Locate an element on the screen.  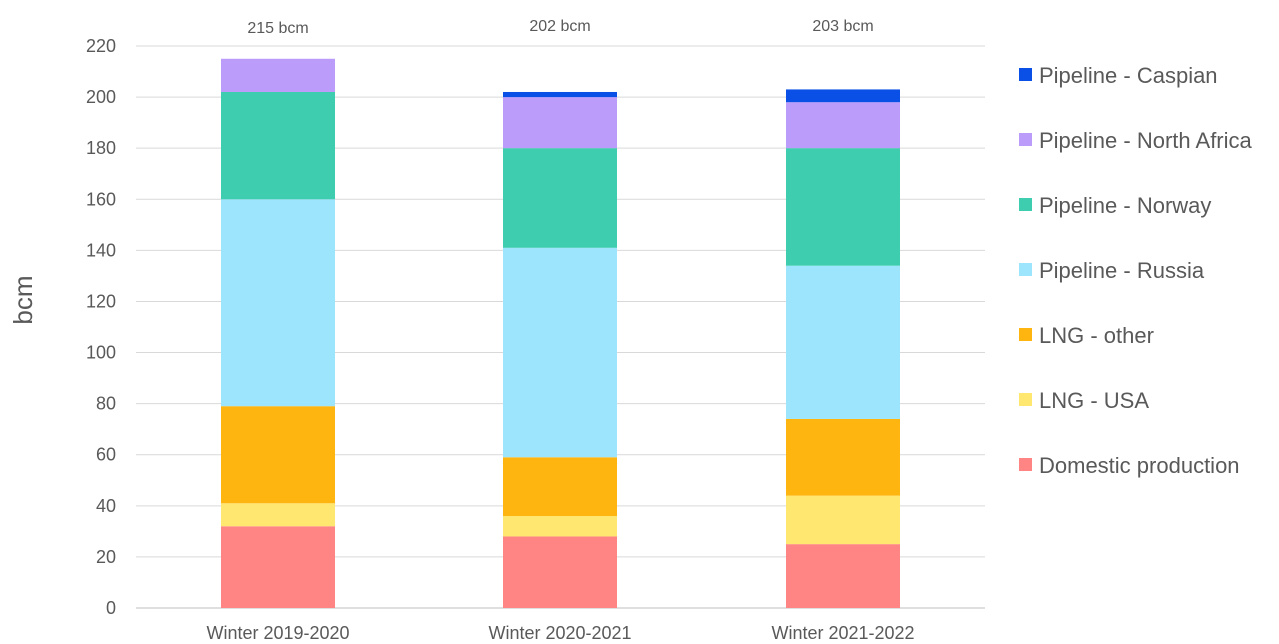
x-tick-label: Winter 2019-2020 is located at coordinates (277, 633).